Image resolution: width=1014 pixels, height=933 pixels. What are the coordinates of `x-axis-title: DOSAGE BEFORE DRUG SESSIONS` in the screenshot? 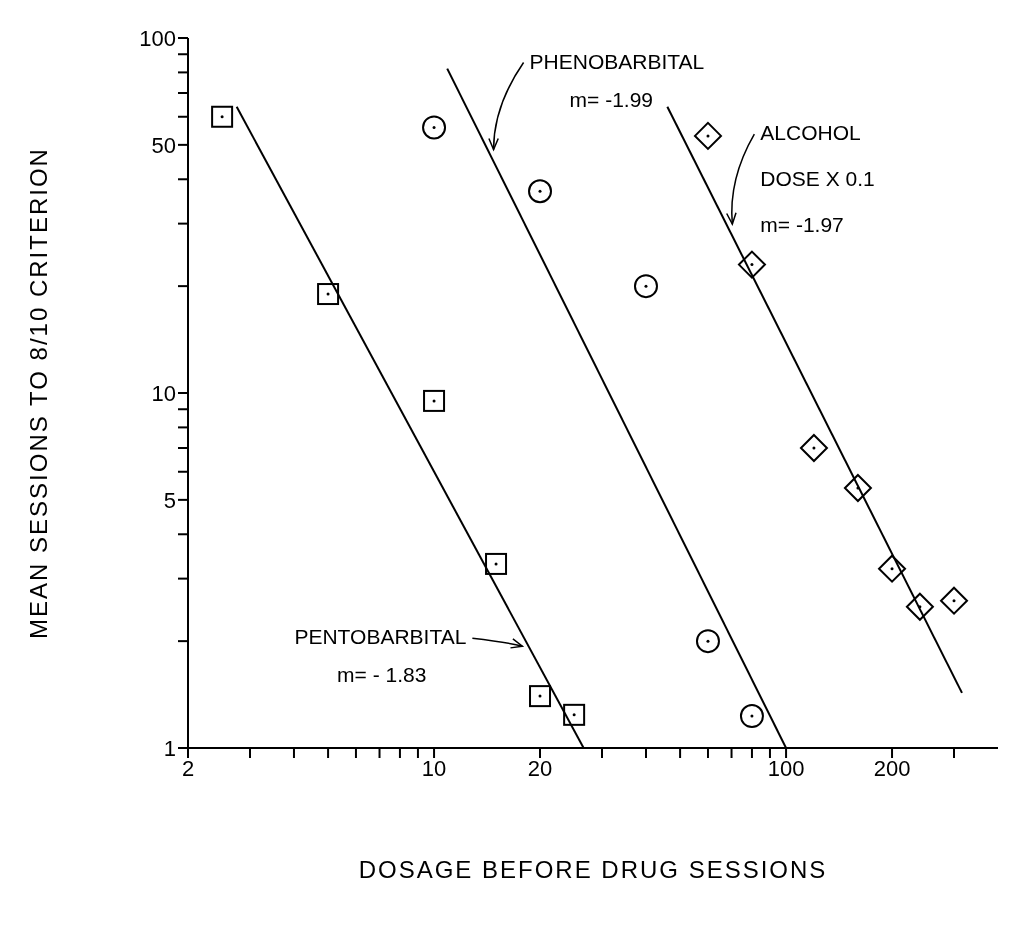 It's located at (593, 869).